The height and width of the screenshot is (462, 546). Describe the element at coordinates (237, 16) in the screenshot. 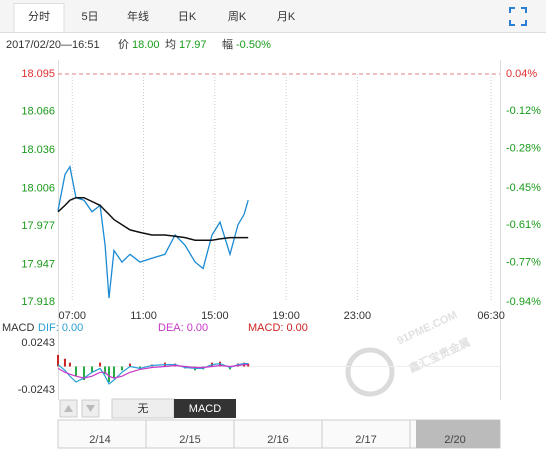

I see `tab: 周K` at that location.